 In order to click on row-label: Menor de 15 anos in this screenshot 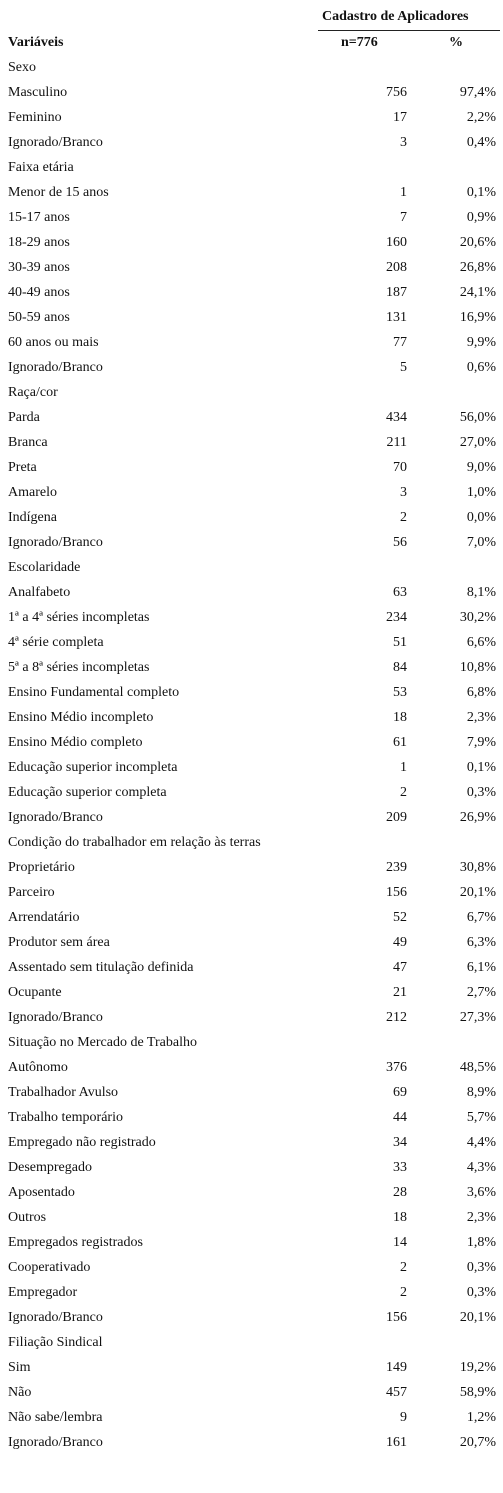, I will do `click(58, 192)`.